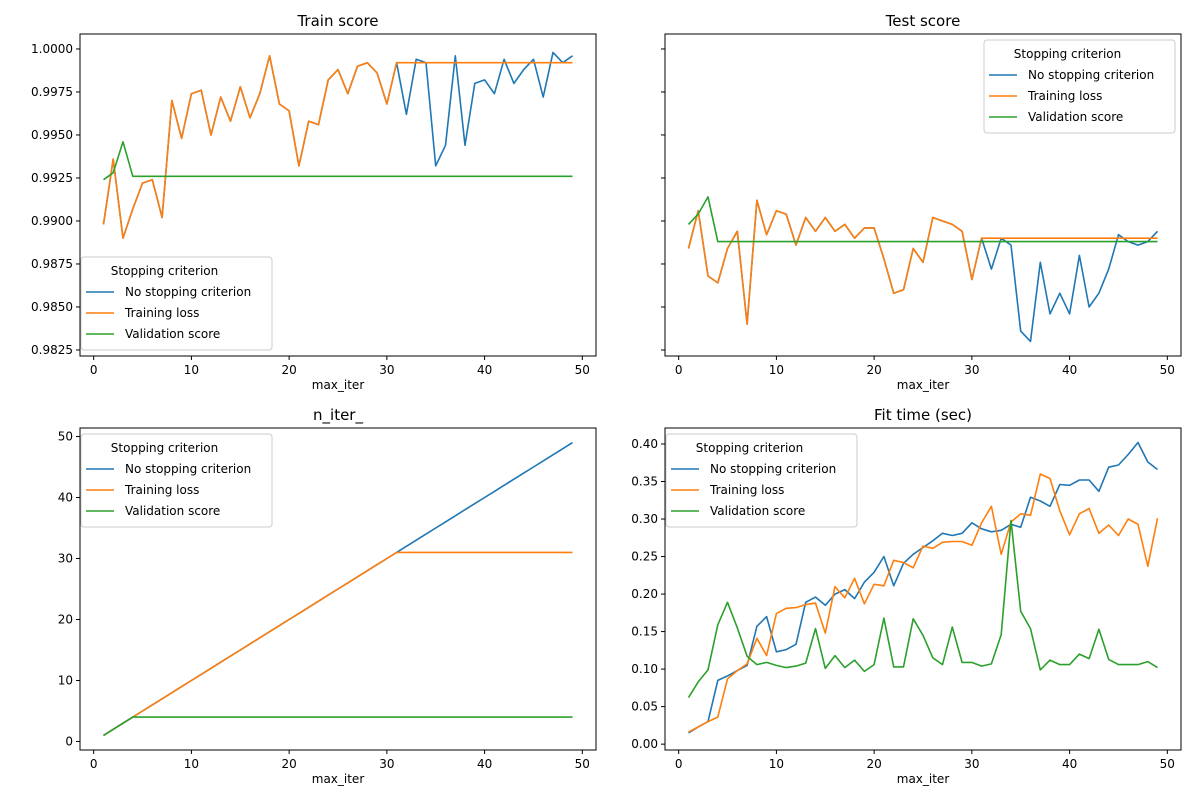 Image resolution: width=1200 pixels, height=800 pixels. What do you see at coordinates (65, 437) in the screenshot?
I see `y-tick-label: 50` at bounding box center [65, 437].